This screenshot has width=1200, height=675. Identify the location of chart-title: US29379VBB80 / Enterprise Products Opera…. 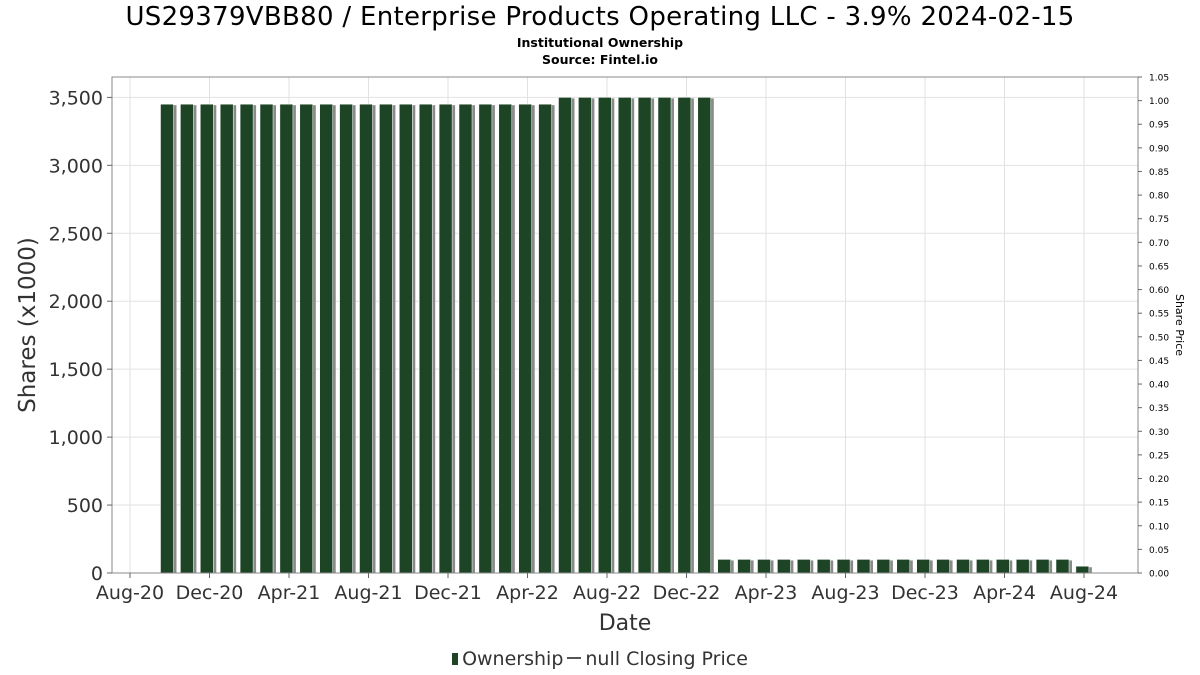
(600, 17).